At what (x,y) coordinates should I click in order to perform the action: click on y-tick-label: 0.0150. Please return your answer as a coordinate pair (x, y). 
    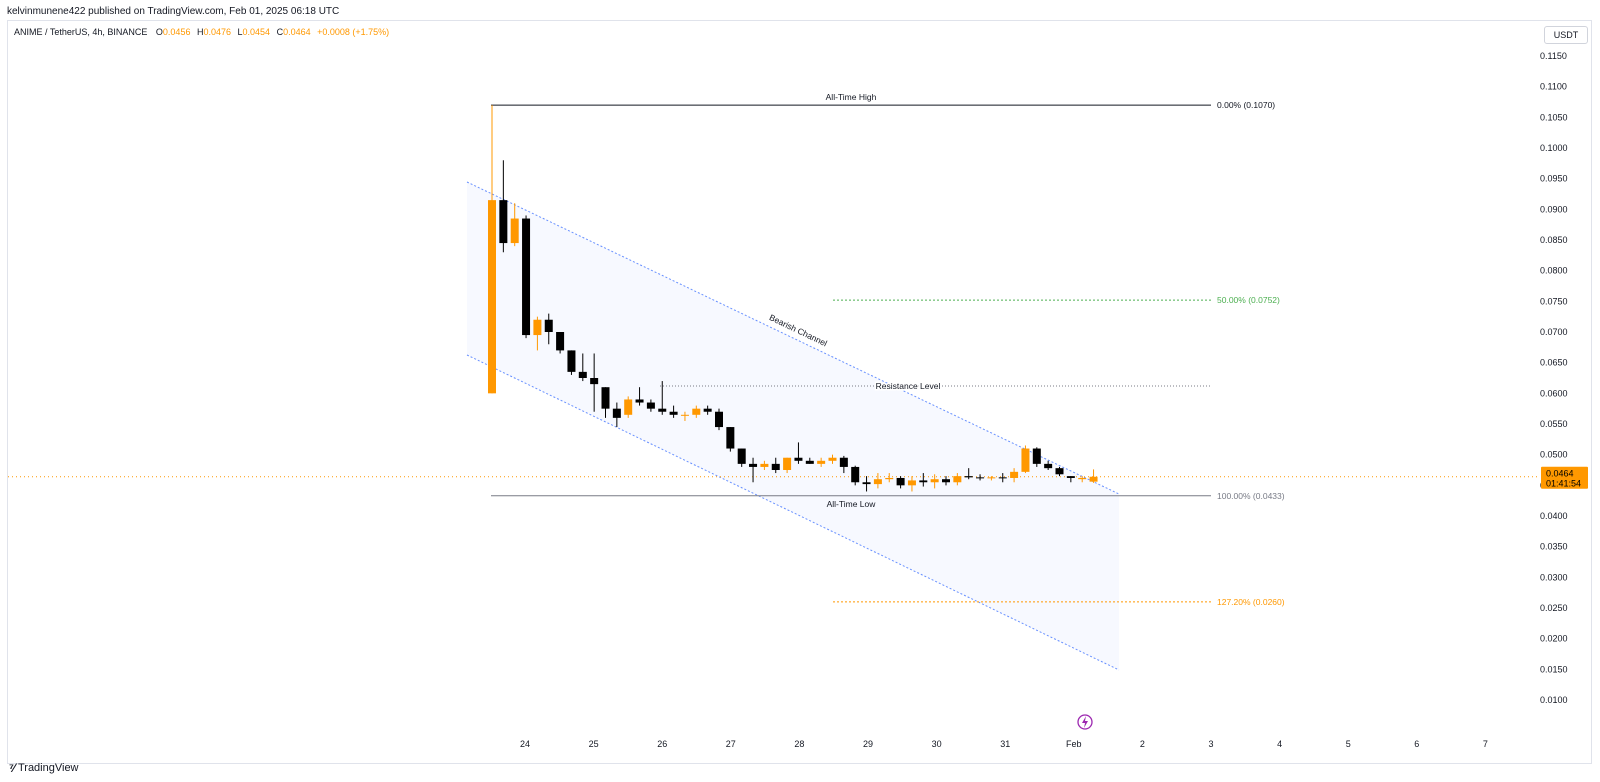
    Looking at the image, I should click on (1554, 669).